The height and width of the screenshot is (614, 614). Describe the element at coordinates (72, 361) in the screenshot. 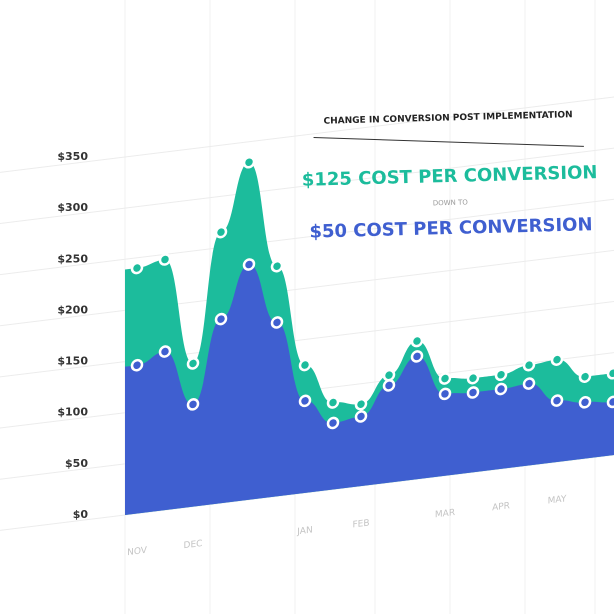

I see `y-tick-label: $150` at that location.